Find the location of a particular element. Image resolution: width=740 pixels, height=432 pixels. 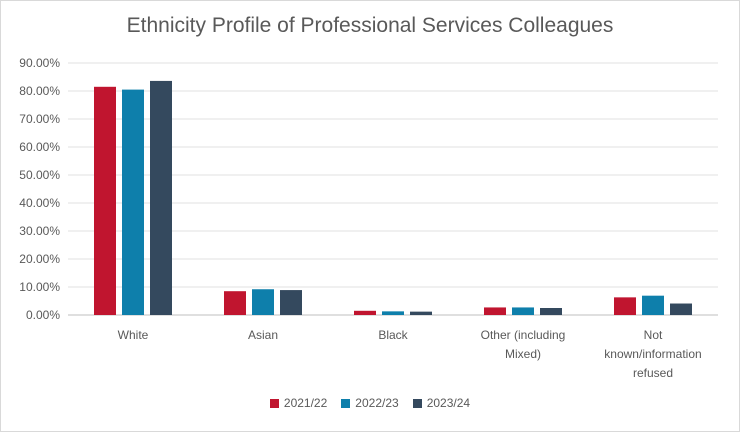

x-category-label: White is located at coordinates (133, 335).